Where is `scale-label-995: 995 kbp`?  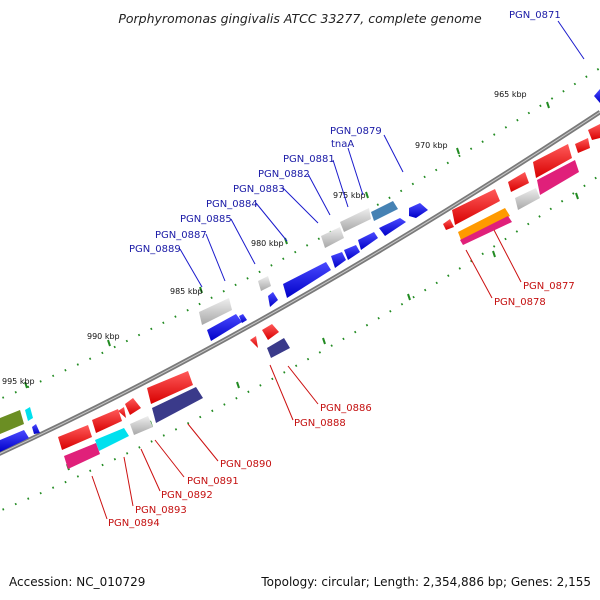 scale-label-995: 995 kbp is located at coordinates (18, 381).